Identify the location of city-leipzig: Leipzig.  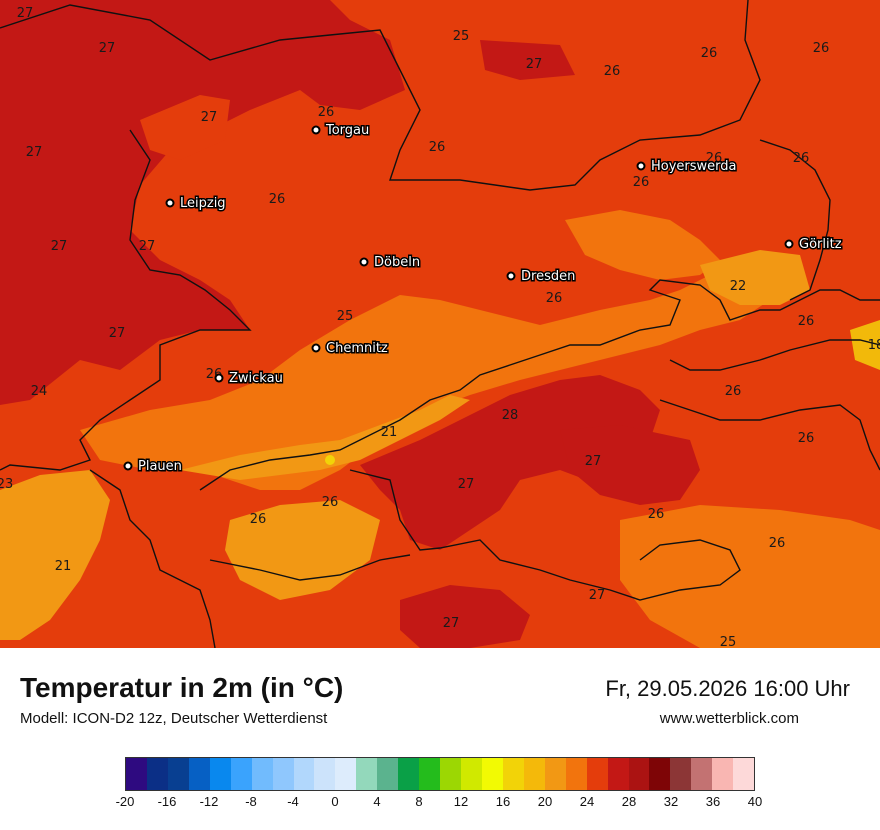
(196, 204).